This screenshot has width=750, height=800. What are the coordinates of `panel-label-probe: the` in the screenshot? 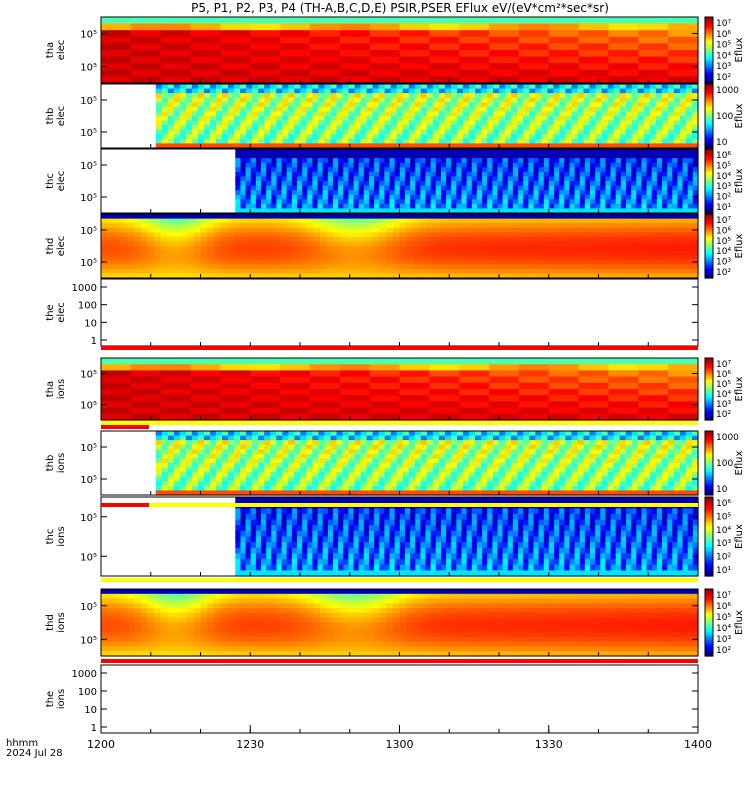 It's located at (50, 312).